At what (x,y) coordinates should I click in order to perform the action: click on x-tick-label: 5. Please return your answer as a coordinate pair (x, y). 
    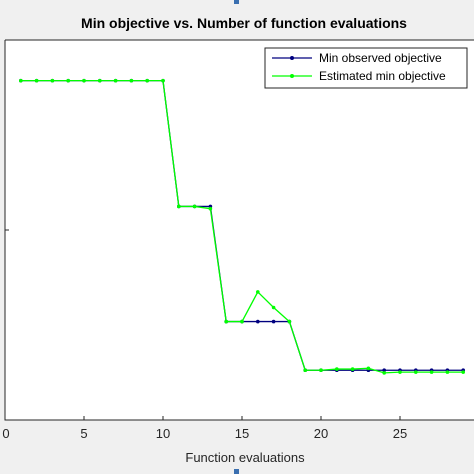
    Looking at the image, I should click on (83, 433).